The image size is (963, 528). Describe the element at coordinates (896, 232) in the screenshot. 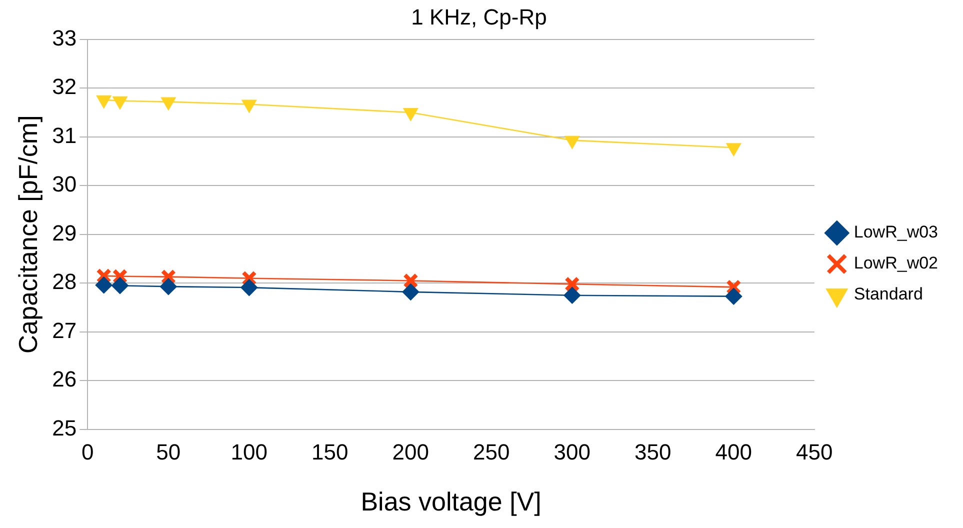

I see `legend-label: LowR_w03` at that location.